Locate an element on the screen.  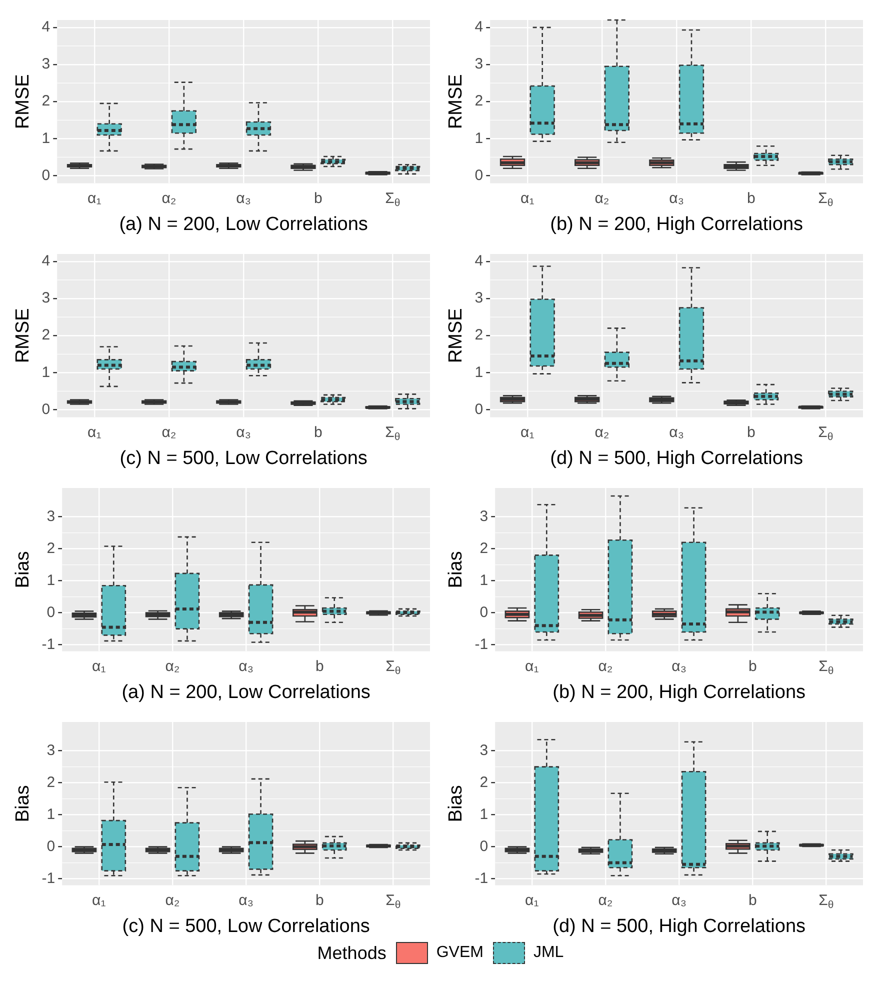
legend-title: Methods is located at coordinates (351, 953).